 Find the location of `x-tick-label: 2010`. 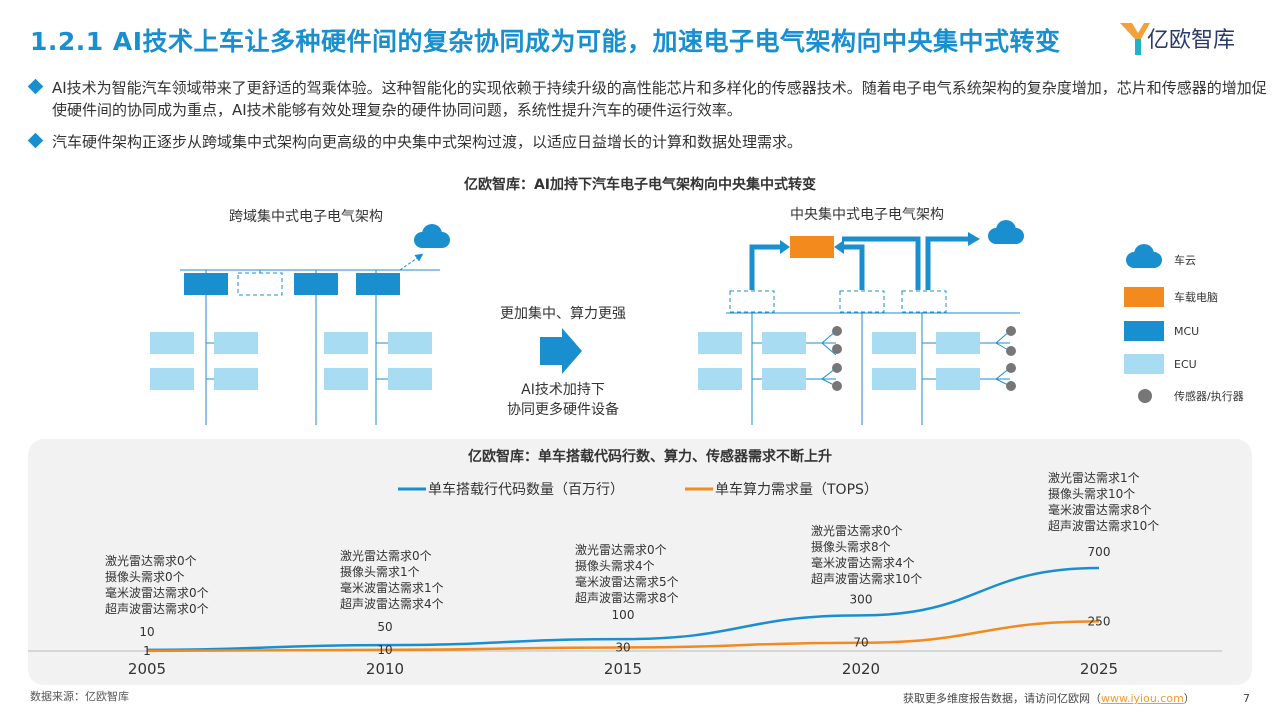

x-tick-label: 2010 is located at coordinates (385, 669).